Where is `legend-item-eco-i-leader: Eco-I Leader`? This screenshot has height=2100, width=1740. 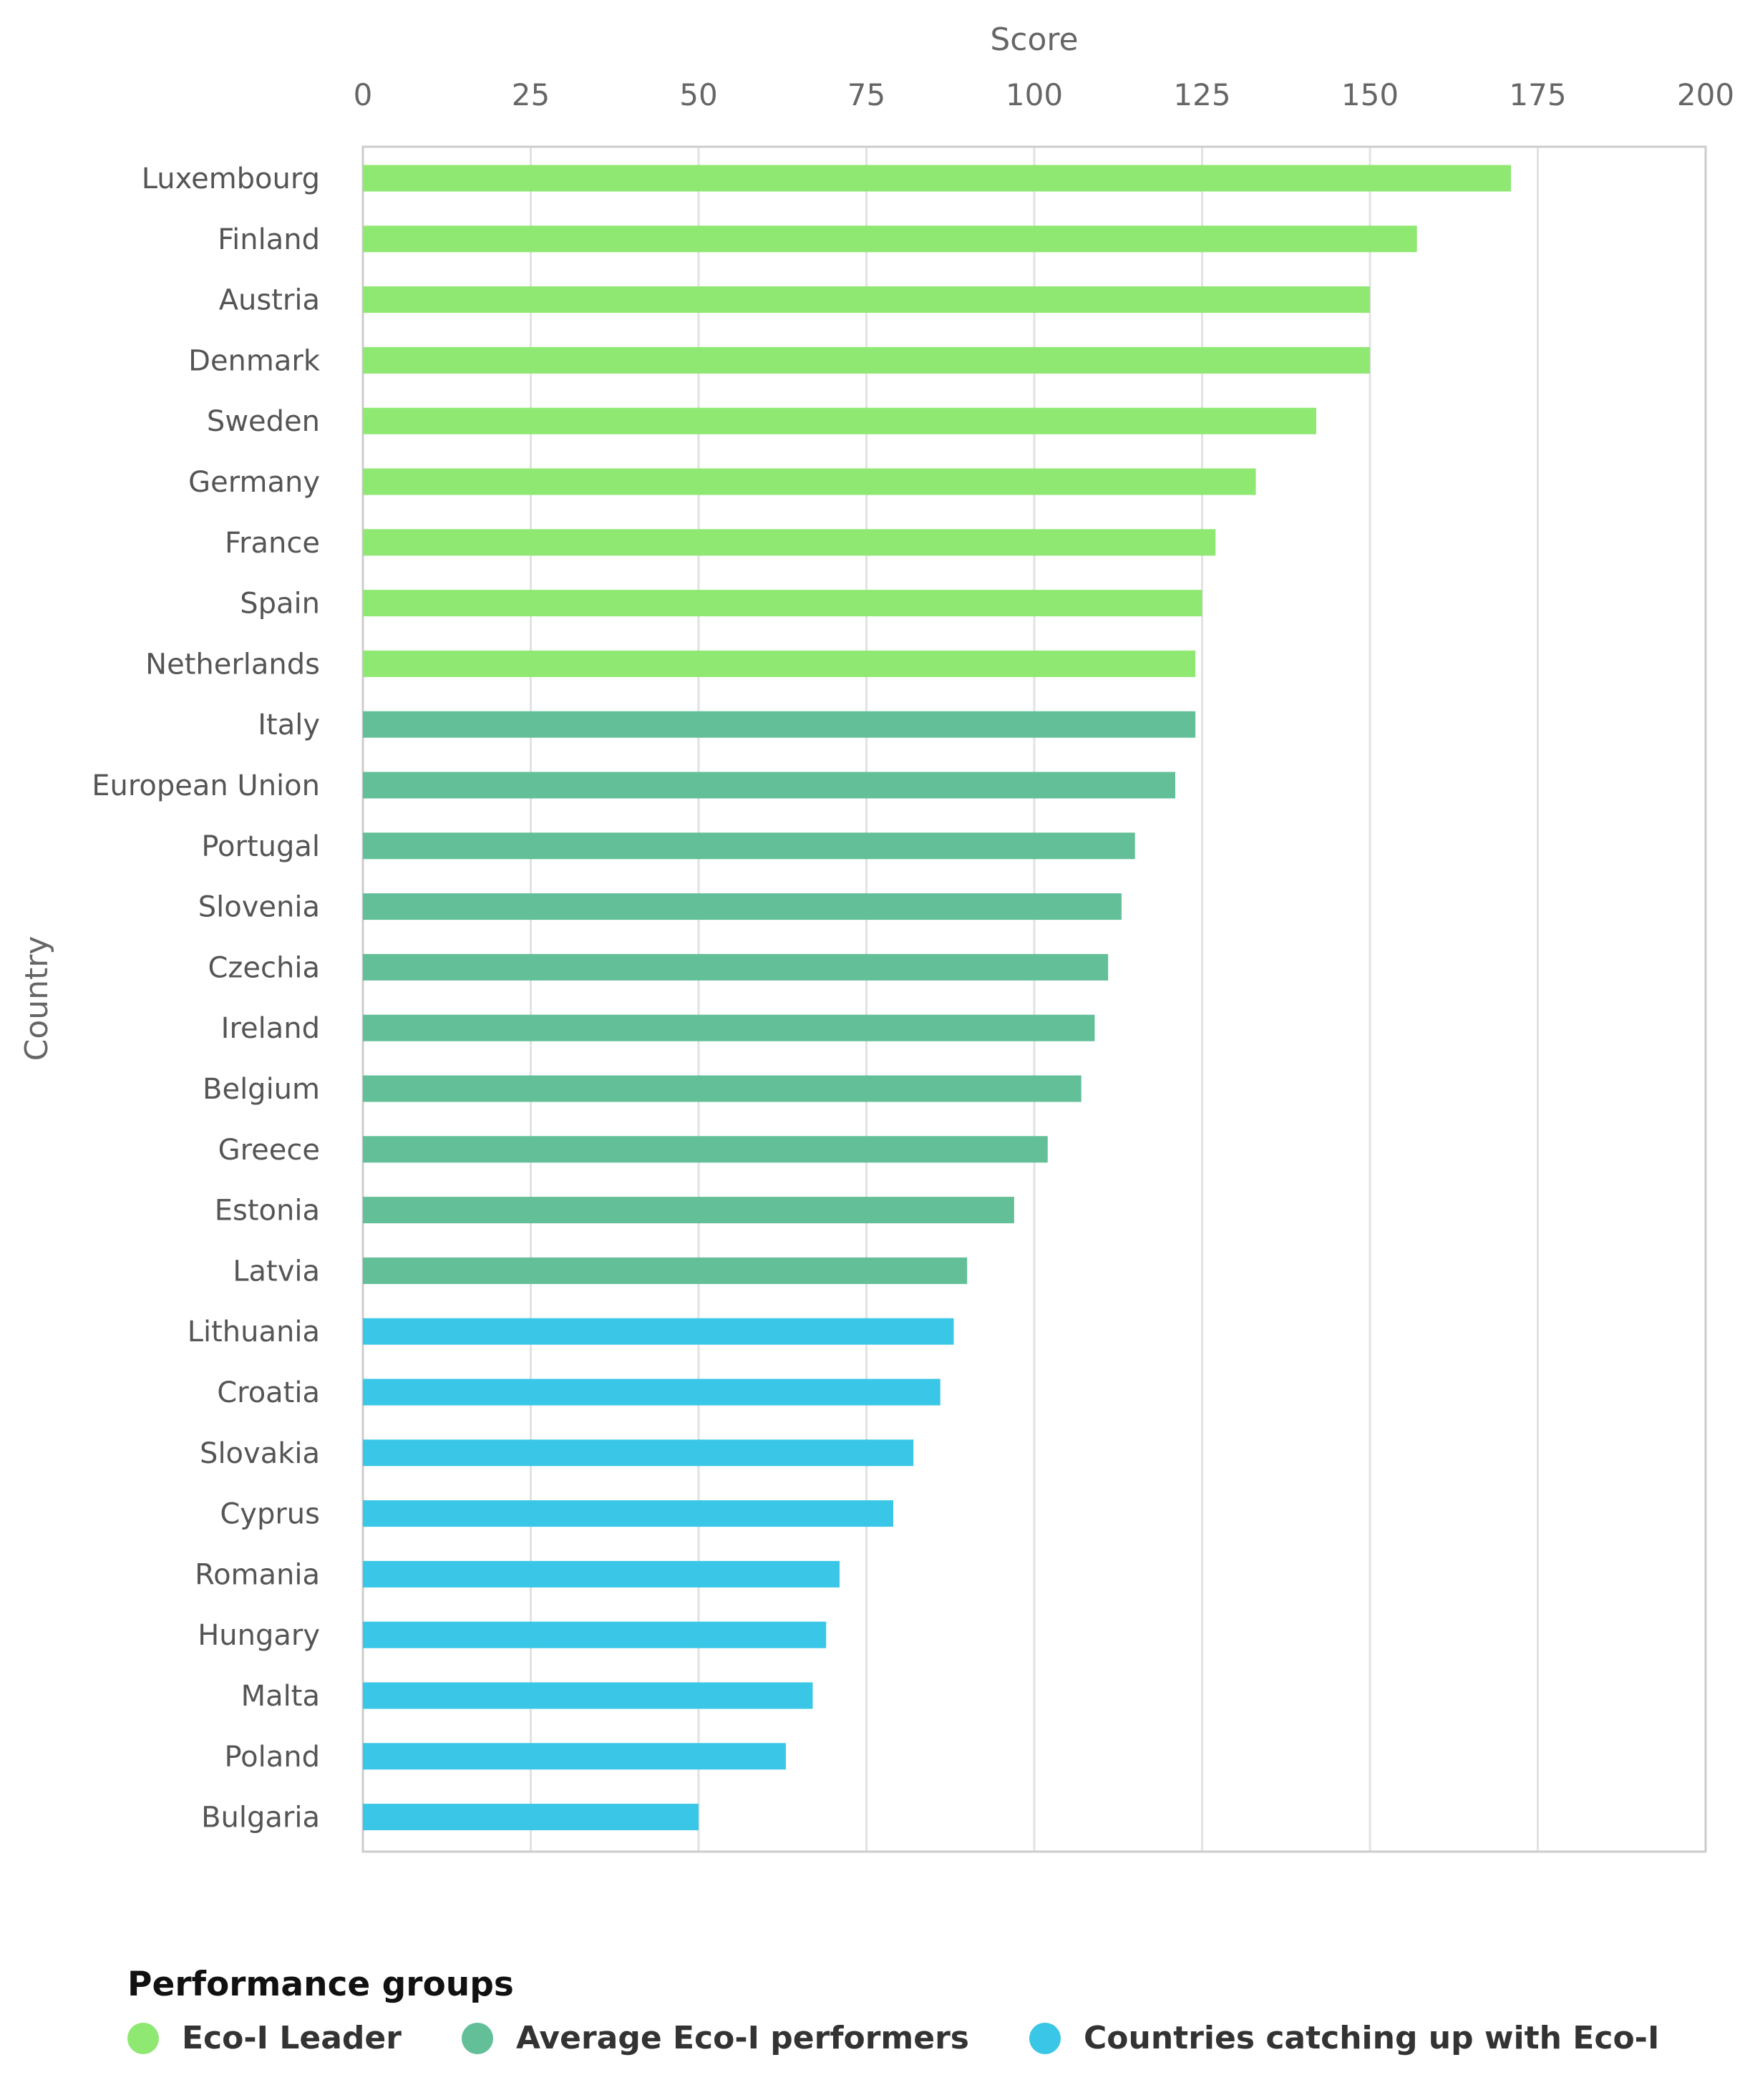 legend-item-eco-i-leader: Eco-I Leader is located at coordinates (265, 2038).